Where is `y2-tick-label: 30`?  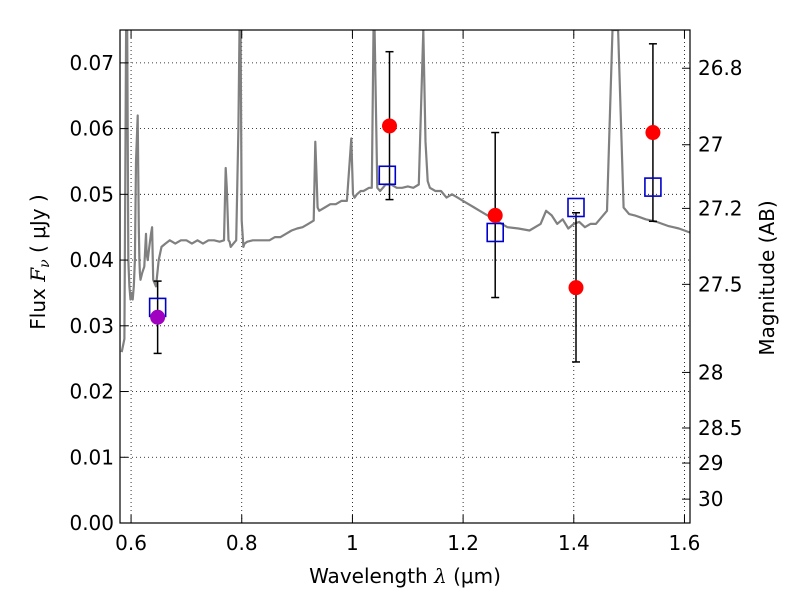
y2-tick-label: 30 is located at coordinates (710, 499).